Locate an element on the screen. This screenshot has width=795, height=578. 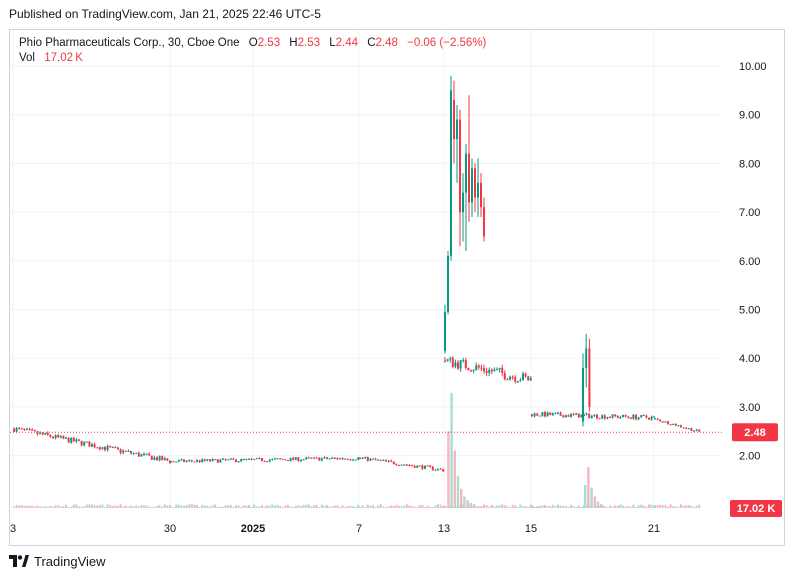
legend-change: −0.06 (−2.56%) is located at coordinates (447, 43).